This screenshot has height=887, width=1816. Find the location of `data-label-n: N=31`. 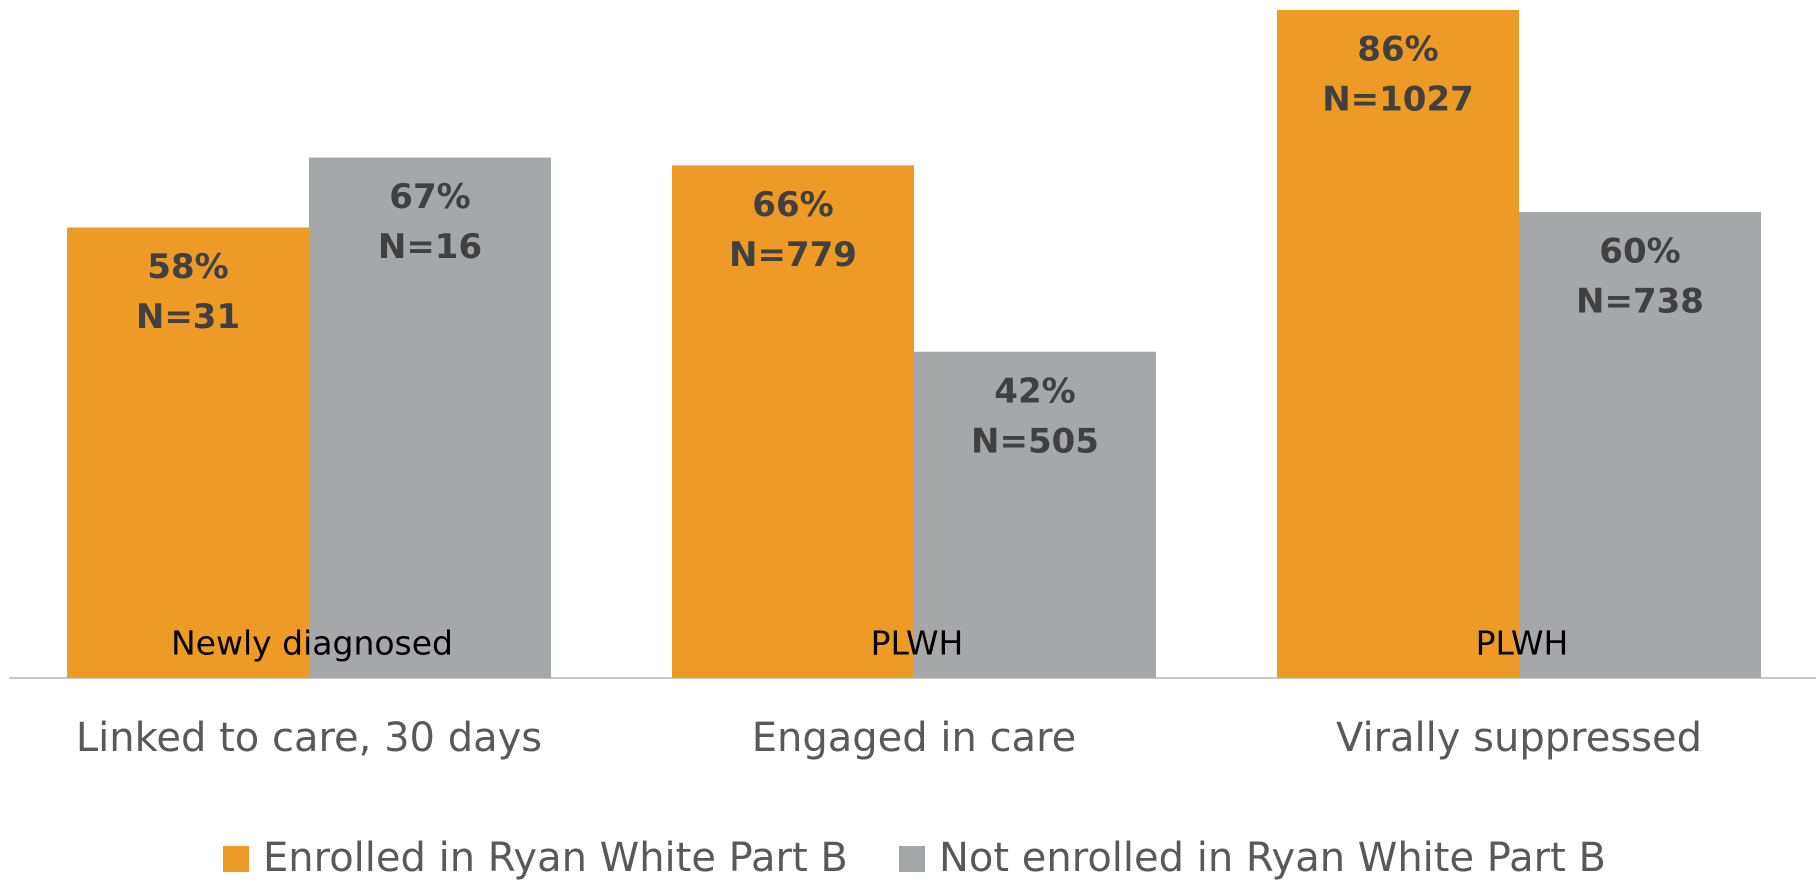

data-label-n: N=31 is located at coordinates (188, 317).